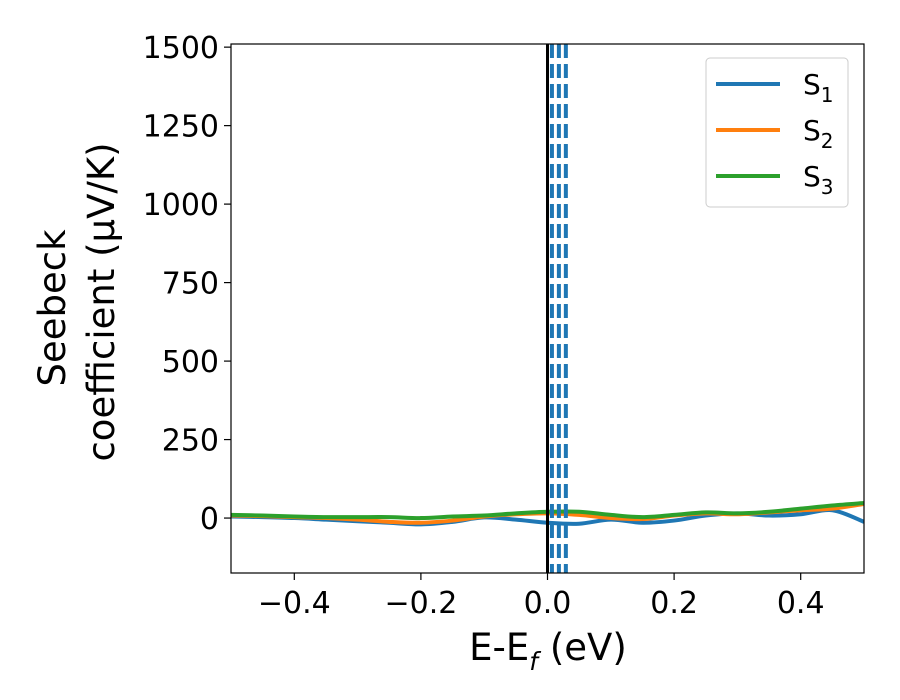  I want to click on y-axis-ticks: 0 250 500 750 1000 1250 1500, so click(187, 284).